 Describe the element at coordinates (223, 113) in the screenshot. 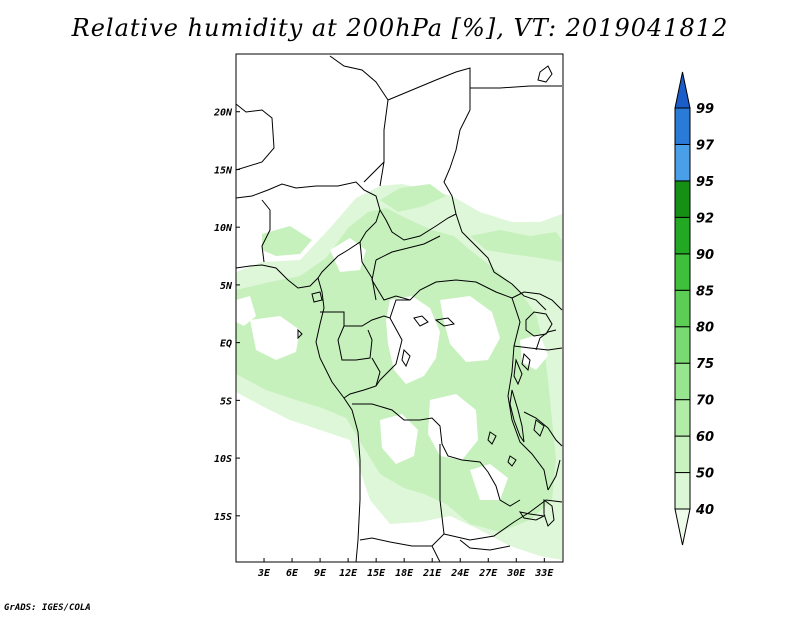

I see `lat-tick-label: 20N` at that location.